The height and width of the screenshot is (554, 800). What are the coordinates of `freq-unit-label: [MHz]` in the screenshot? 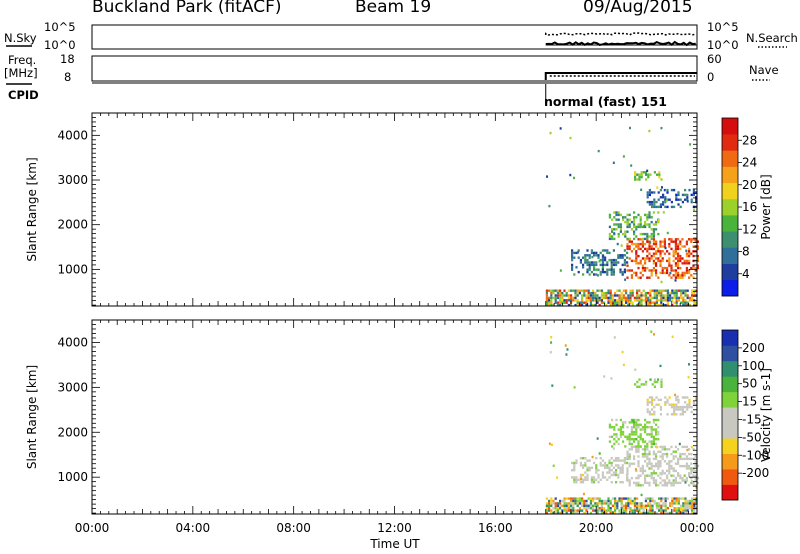 It's located at (21, 73).